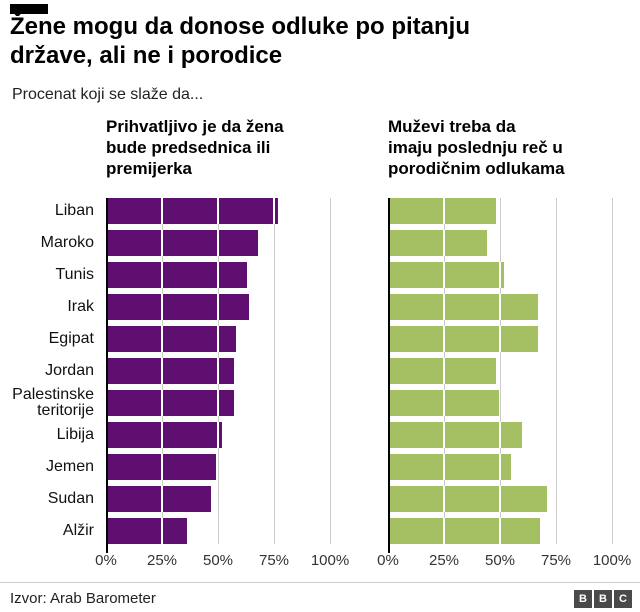 This screenshot has height=612, width=640. Describe the element at coordinates (53, 402) in the screenshot. I see `country-label-palestinske-teritorije: Palestinske teritorije` at that location.